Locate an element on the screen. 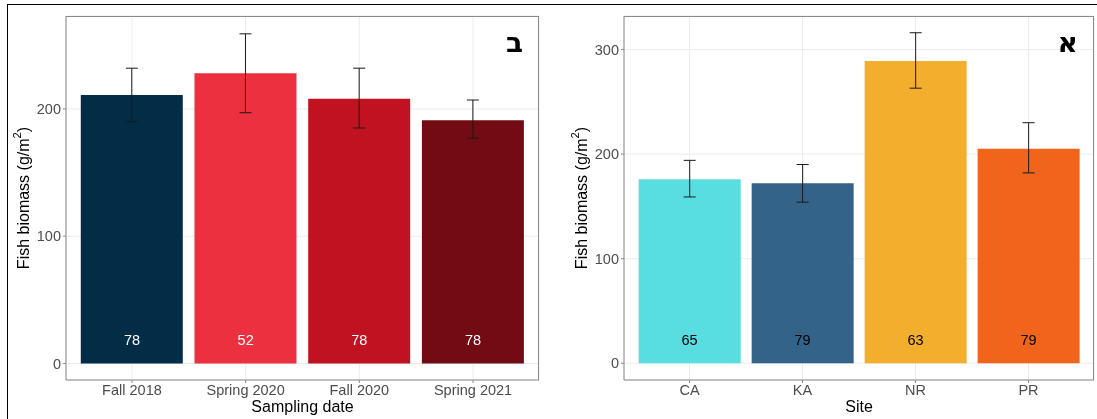  x-tick-label: Fall 2018 is located at coordinates (132, 390).